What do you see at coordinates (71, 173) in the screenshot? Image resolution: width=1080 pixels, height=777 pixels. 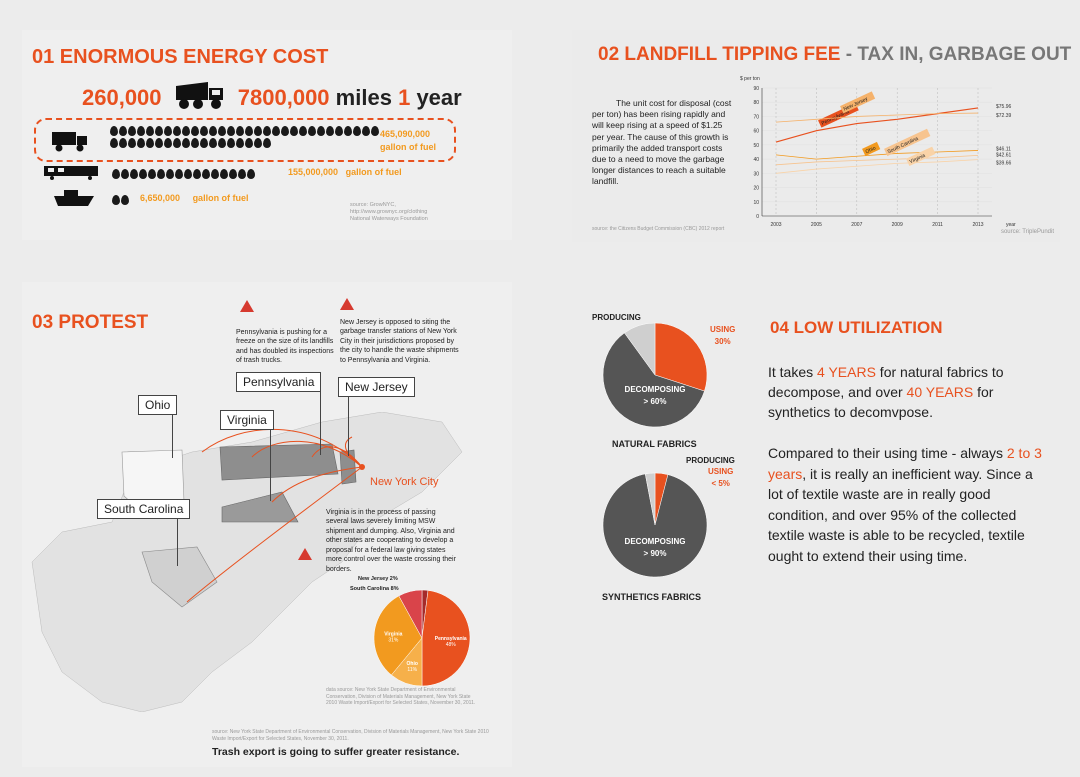 I see `train-icon` at bounding box center [71, 173].